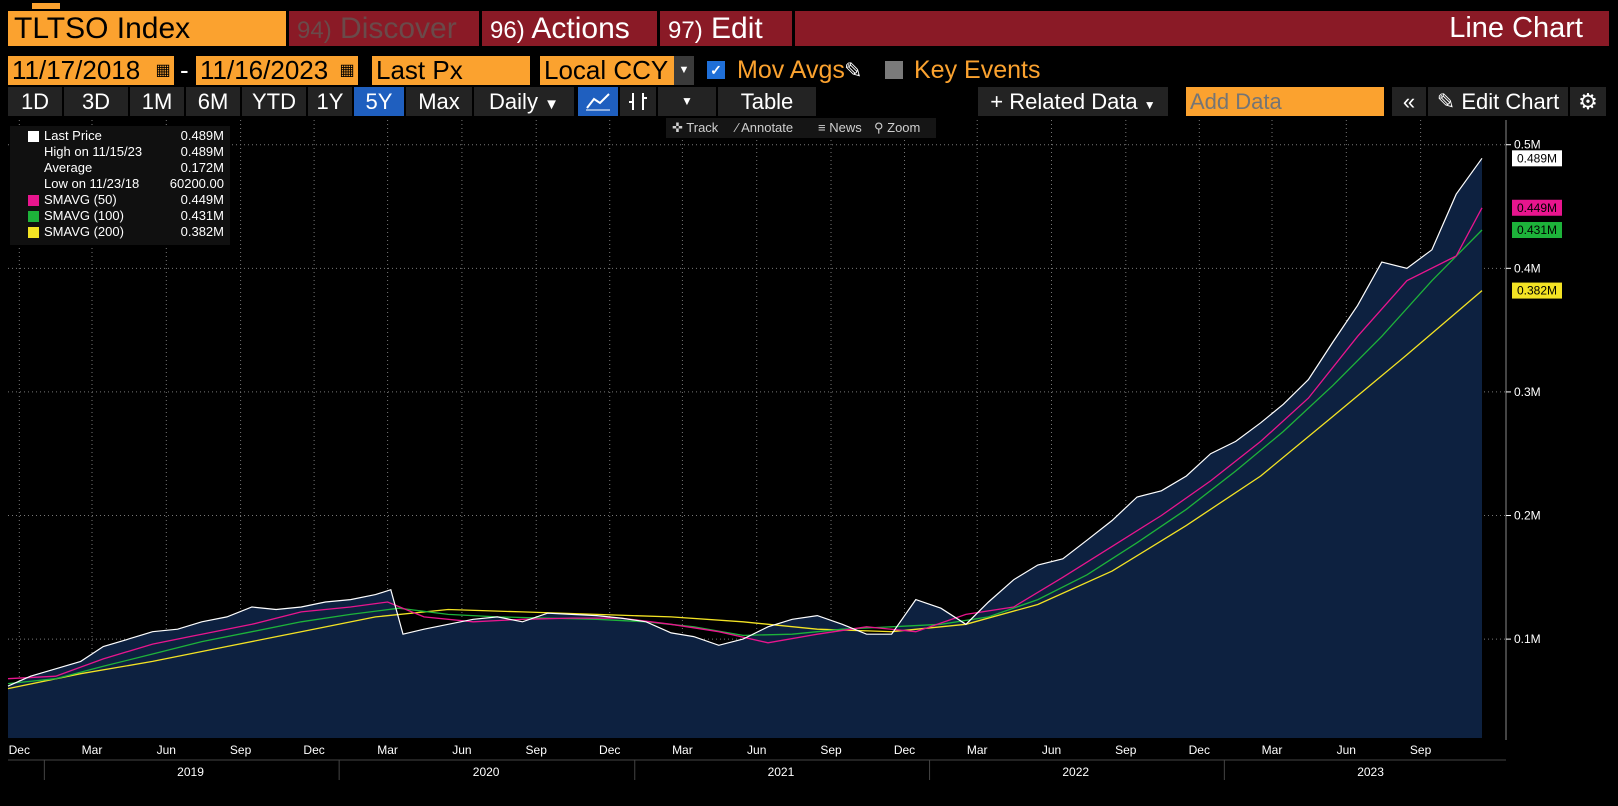 The width and height of the screenshot is (1618, 806). I want to click on last-value-label: 0.489M, so click(1537, 158).